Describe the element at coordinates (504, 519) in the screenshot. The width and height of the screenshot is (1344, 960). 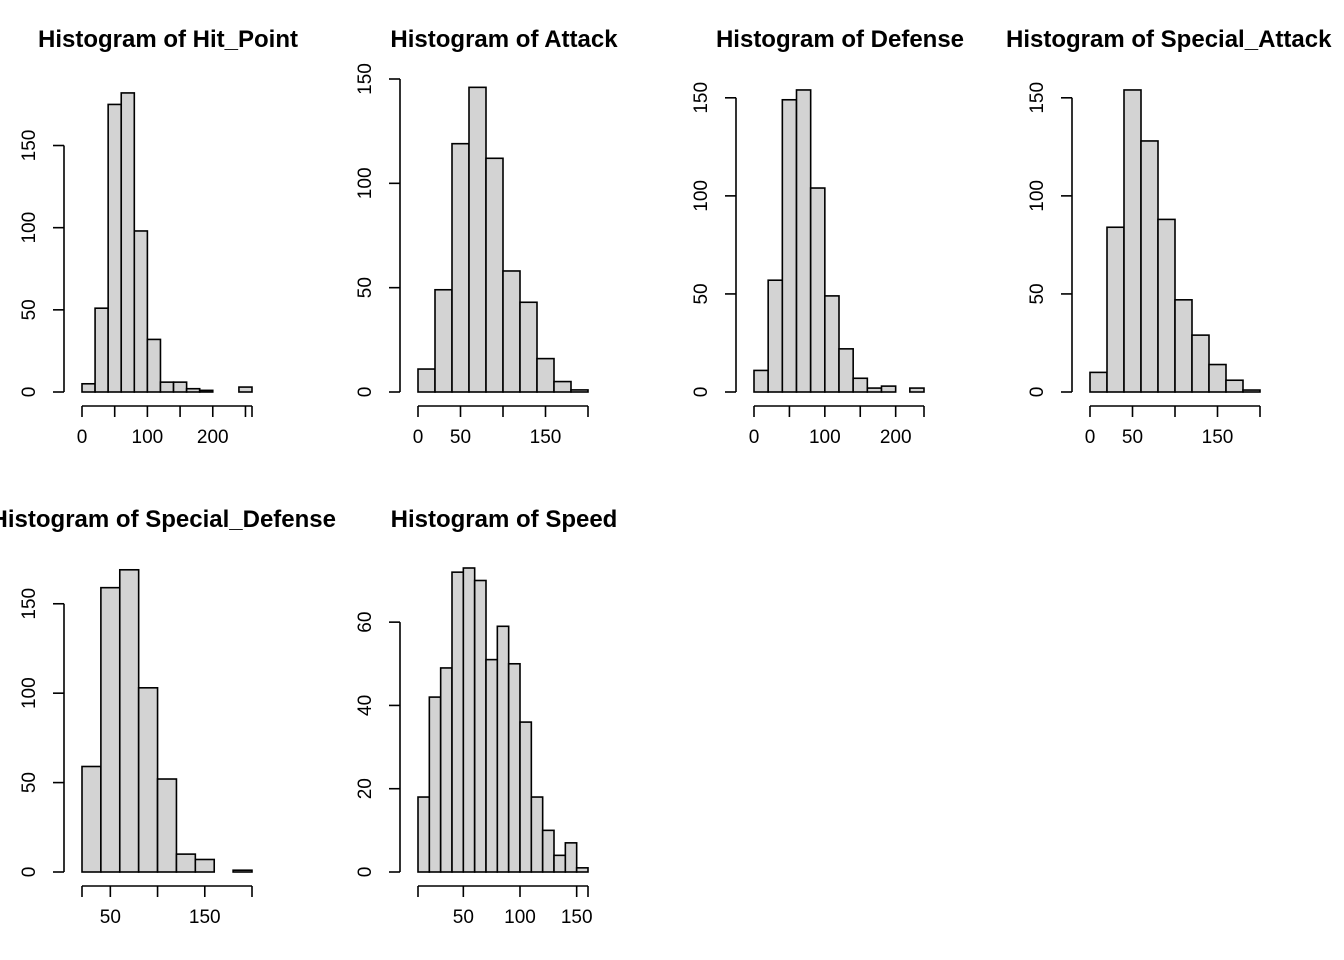
I see `chart-title: Histogram of Speed` at that location.